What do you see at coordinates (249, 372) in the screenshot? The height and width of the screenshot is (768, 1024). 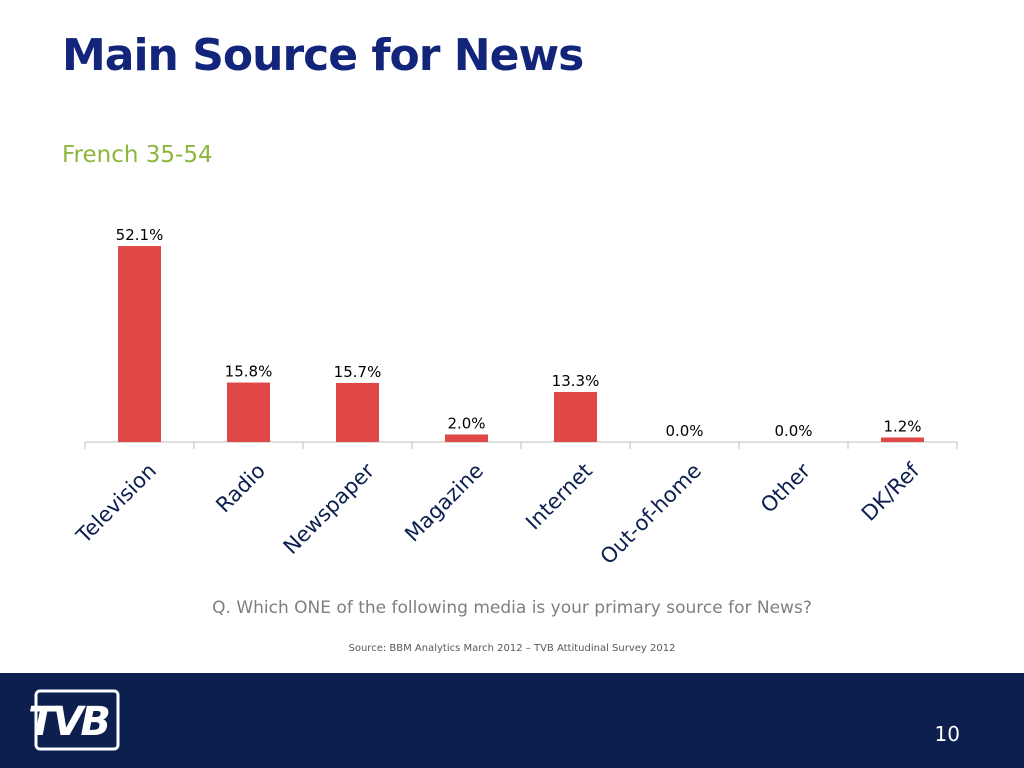 I see `data-label: 15.8%` at bounding box center [249, 372].